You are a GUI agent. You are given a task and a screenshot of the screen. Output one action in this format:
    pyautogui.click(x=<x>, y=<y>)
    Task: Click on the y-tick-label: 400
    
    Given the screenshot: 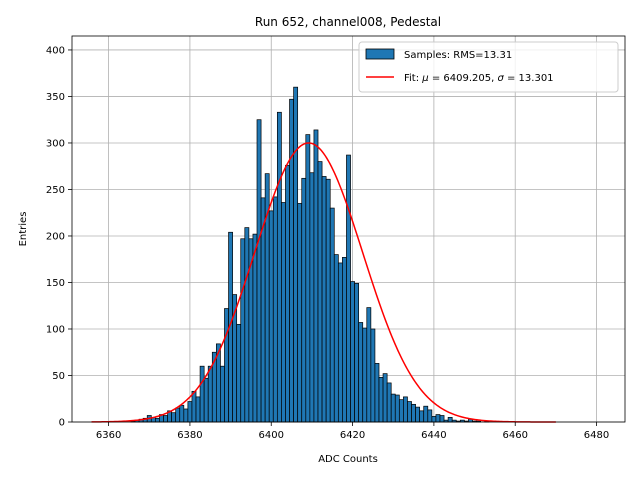 What is the action you would take?
    pyautogui.click(x=55, y=50)
    